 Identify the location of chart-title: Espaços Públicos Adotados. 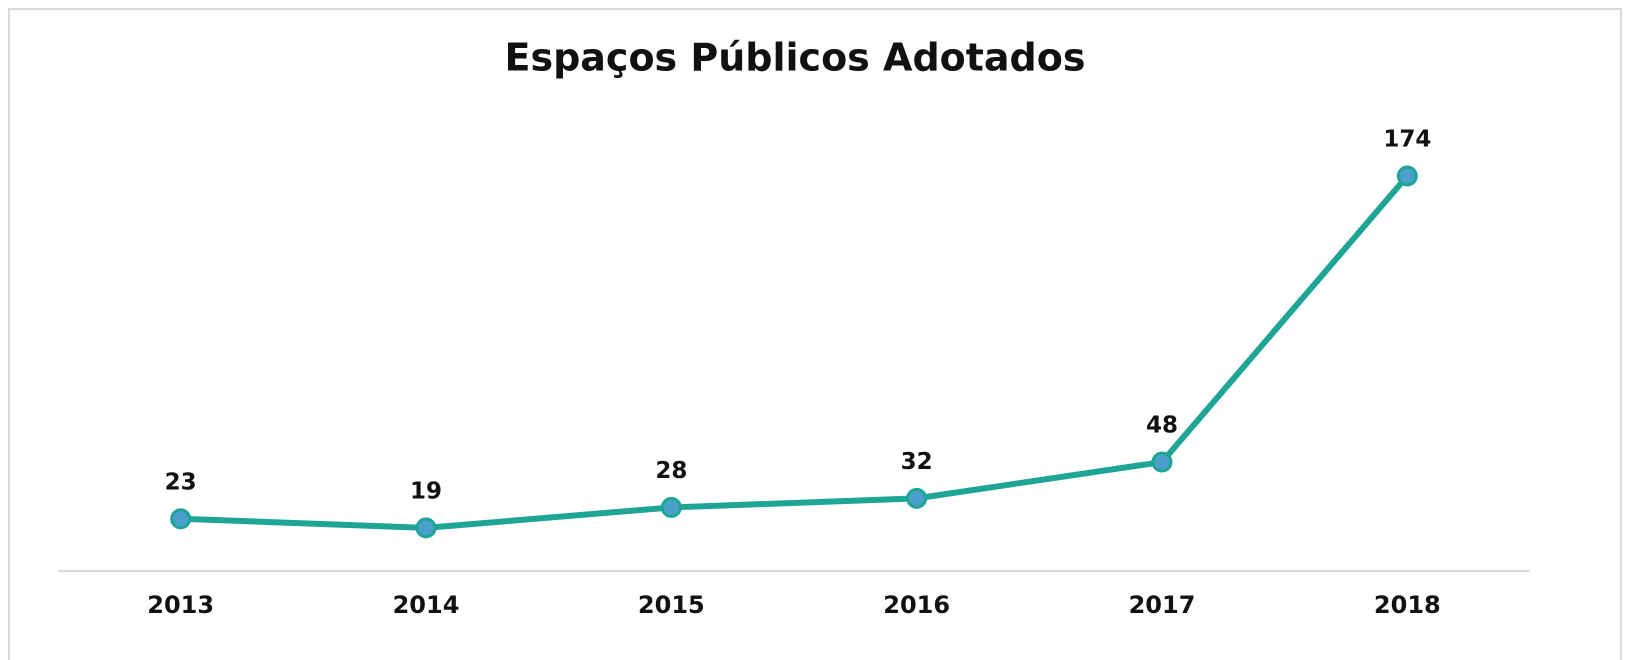
(795, 58).